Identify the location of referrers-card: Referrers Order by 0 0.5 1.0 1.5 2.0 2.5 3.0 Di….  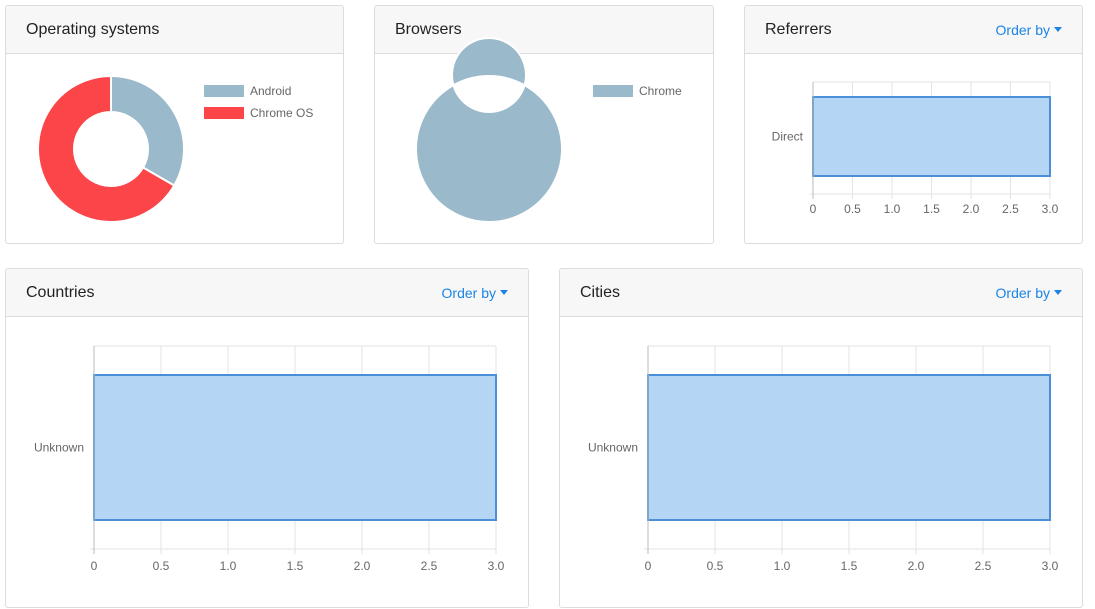
(913, 124).